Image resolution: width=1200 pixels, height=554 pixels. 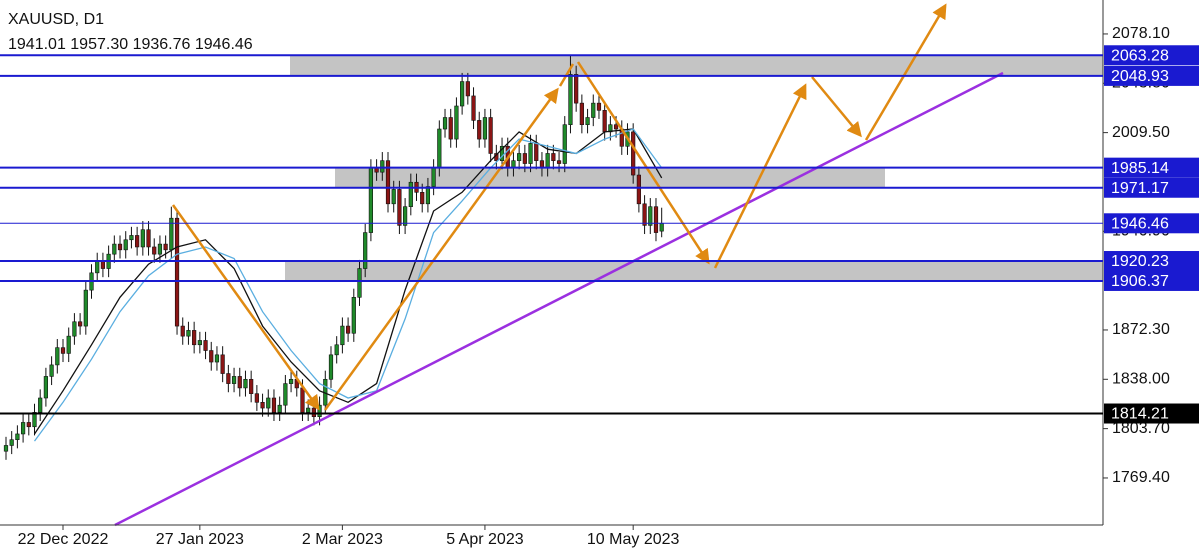 What do you see at coordinates (1141, 477) in the screenshot?
I see `y-tick-label: 1769.40` at bounding box center [1141, 477].